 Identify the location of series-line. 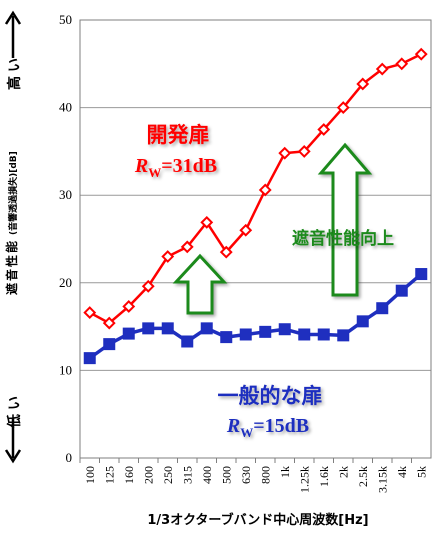
(255, 316).